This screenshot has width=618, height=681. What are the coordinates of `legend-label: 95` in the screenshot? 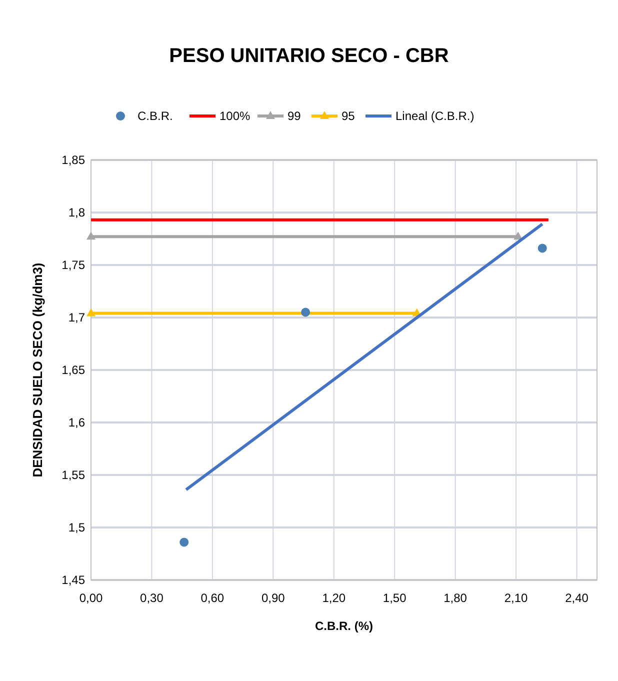 It's located at (349, 116).